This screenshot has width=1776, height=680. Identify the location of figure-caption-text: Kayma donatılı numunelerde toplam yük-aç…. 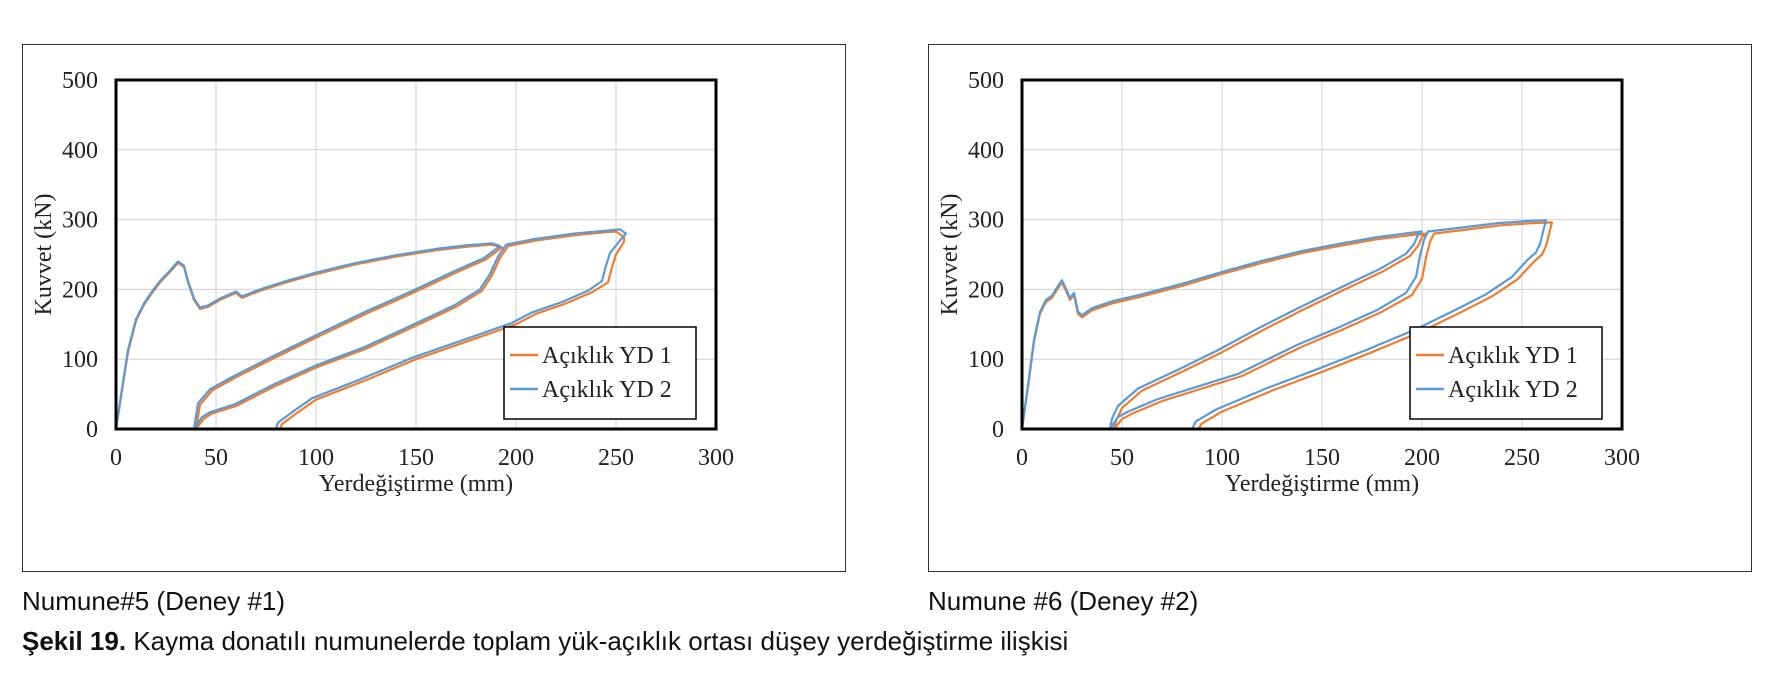
(601, 641).